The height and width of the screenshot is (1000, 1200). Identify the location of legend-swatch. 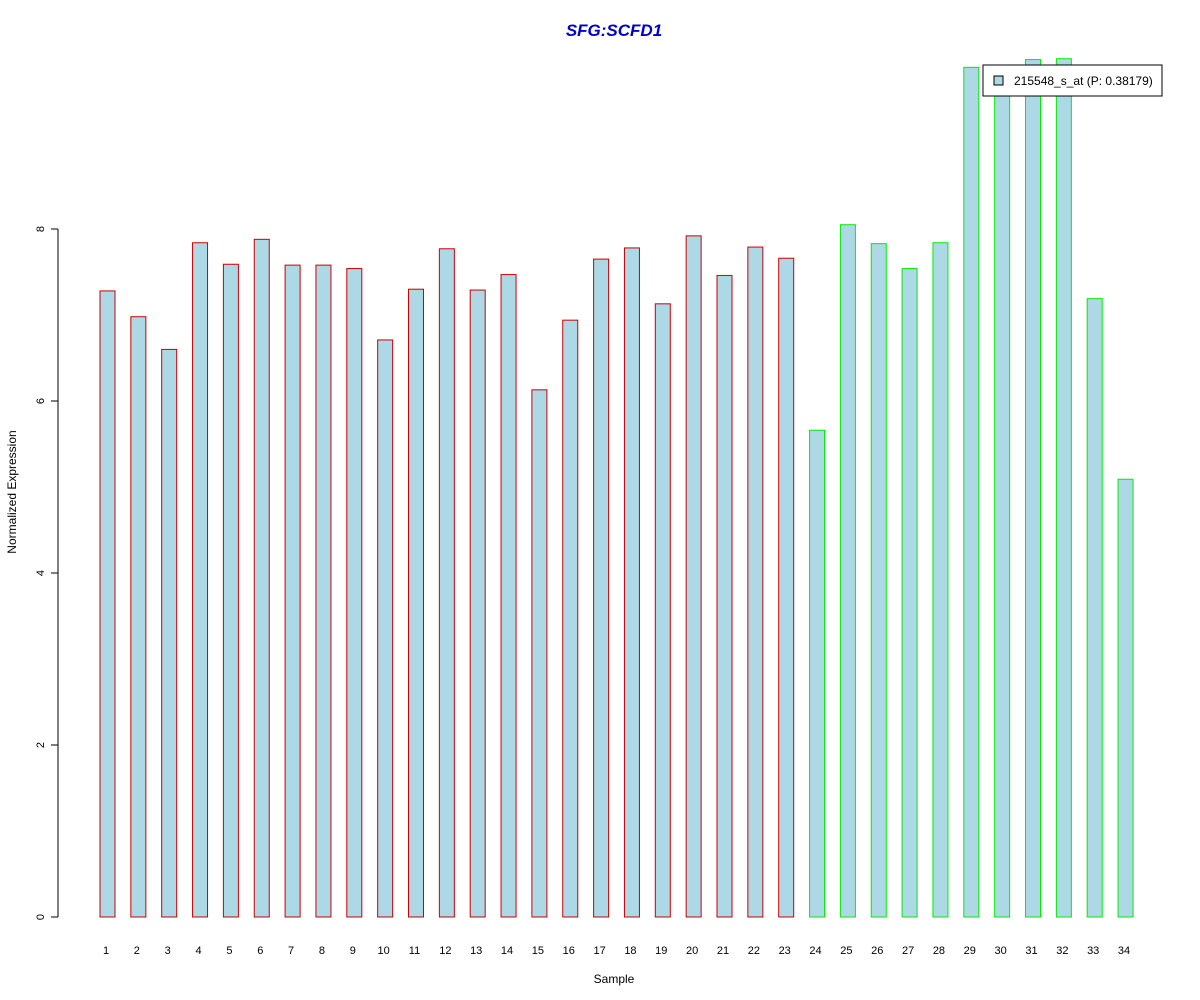
(998, 80).